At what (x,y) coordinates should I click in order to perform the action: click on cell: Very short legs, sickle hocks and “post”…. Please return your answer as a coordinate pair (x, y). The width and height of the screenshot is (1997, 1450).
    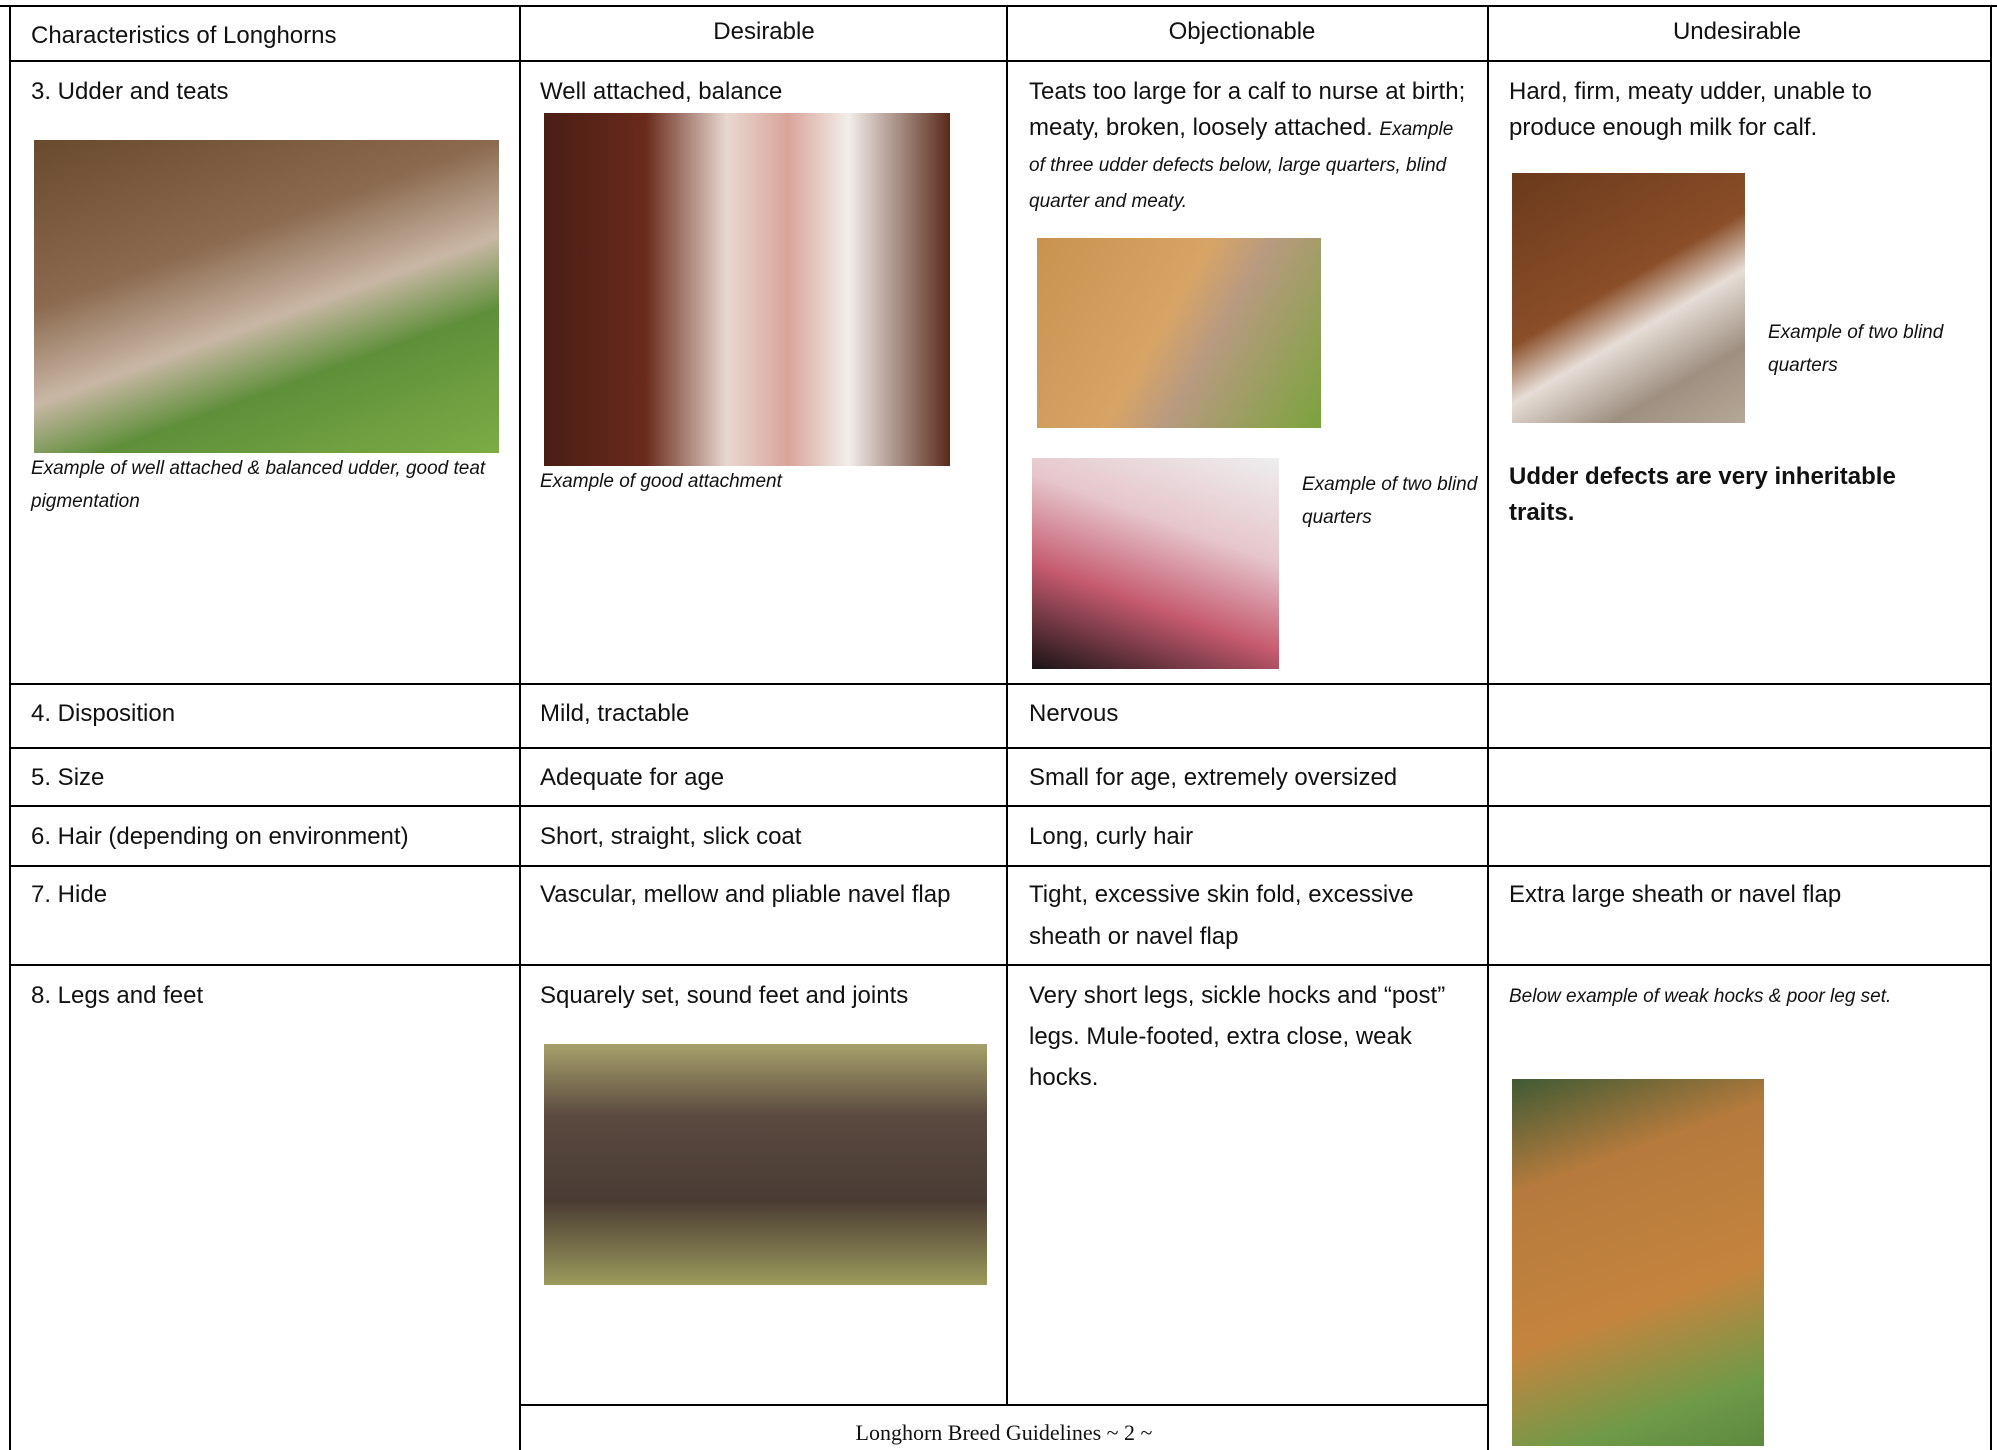
    Looking at the image, I should click on (1237, 1036).